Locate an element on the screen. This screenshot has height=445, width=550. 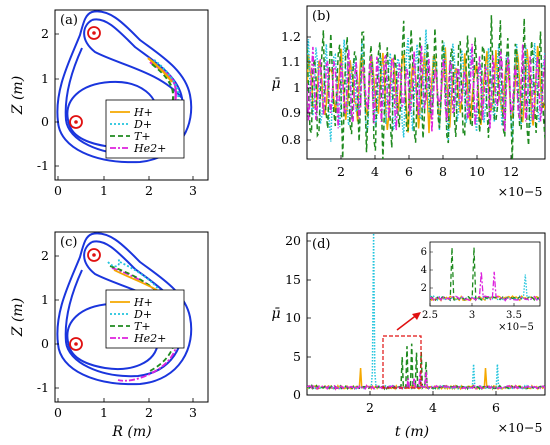
panel-d-inset-xtick-label: 3.5 is located at coordinates (514, 315).